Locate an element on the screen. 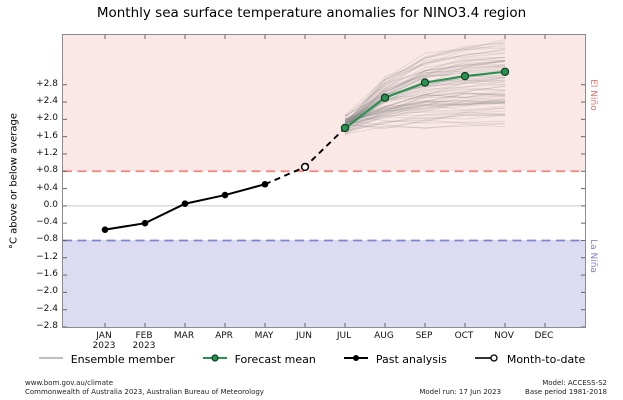 The image size is (623, 400). legend-label: Forecast mean is located at coordinates (275, 359).